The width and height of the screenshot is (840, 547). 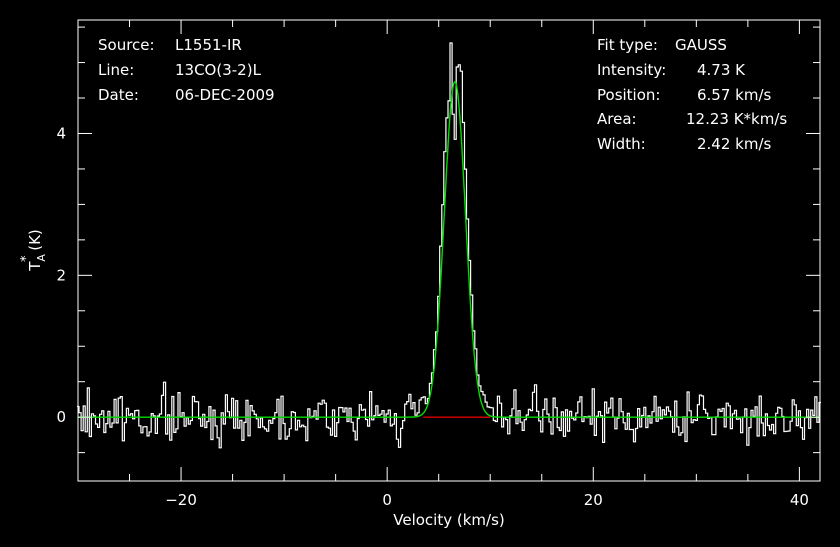 What do you see at coordinates (631, 70) in the screenshot?
I see `intensity-label: Intensity:` at bounding box center [631, 70].